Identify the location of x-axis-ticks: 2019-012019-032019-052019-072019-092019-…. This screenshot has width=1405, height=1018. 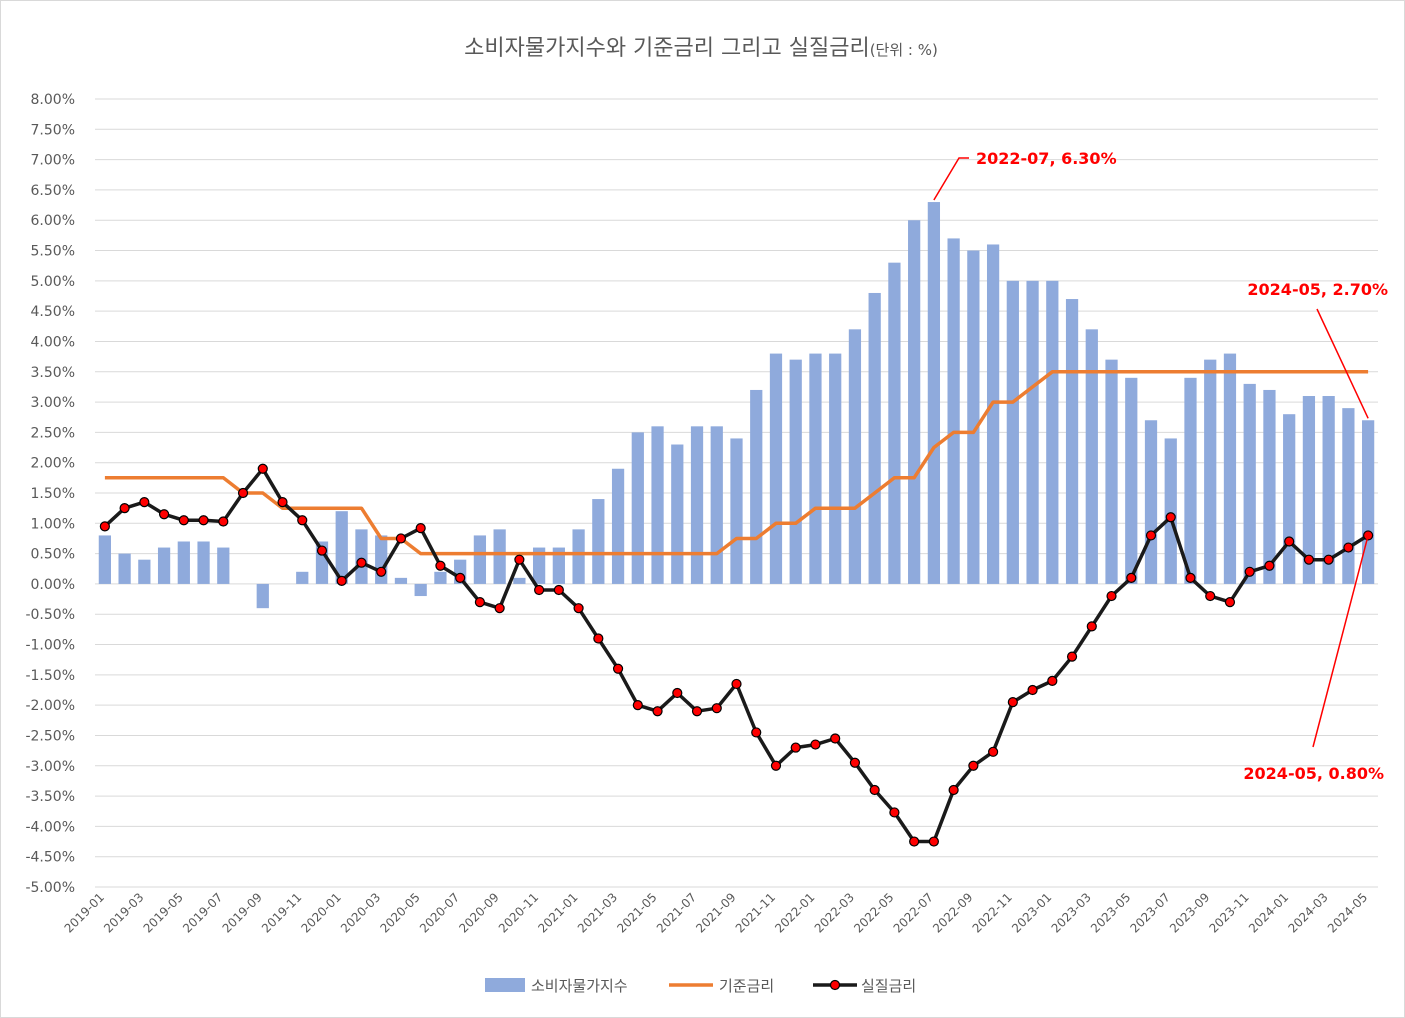
(716, 912).